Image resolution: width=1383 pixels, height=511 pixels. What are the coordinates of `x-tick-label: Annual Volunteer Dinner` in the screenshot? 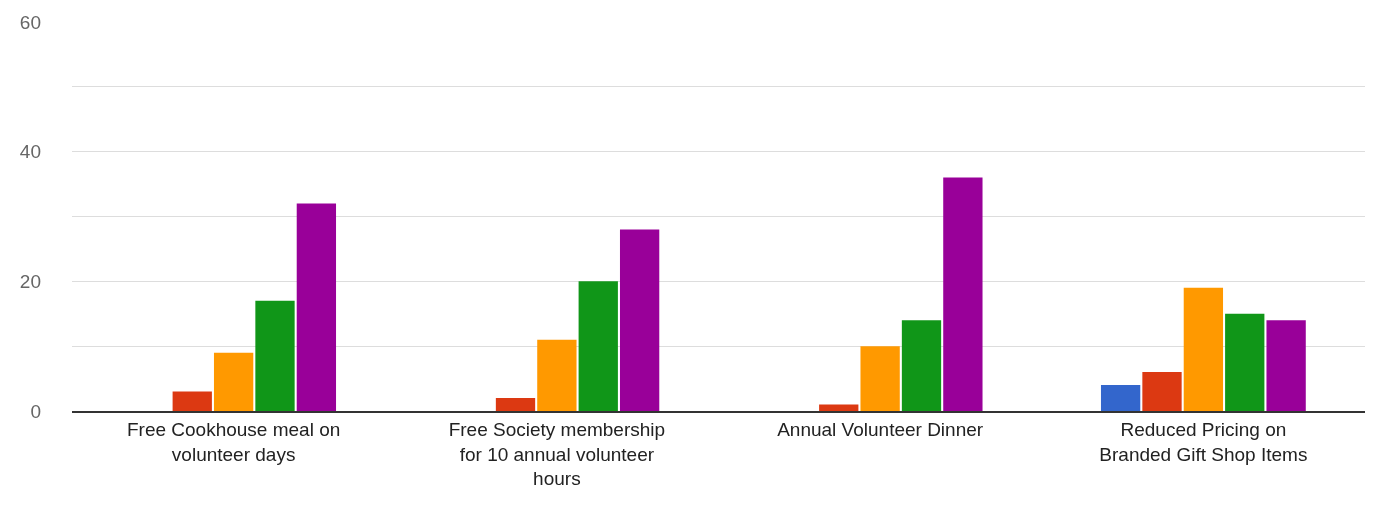 It's located at (880, 429).